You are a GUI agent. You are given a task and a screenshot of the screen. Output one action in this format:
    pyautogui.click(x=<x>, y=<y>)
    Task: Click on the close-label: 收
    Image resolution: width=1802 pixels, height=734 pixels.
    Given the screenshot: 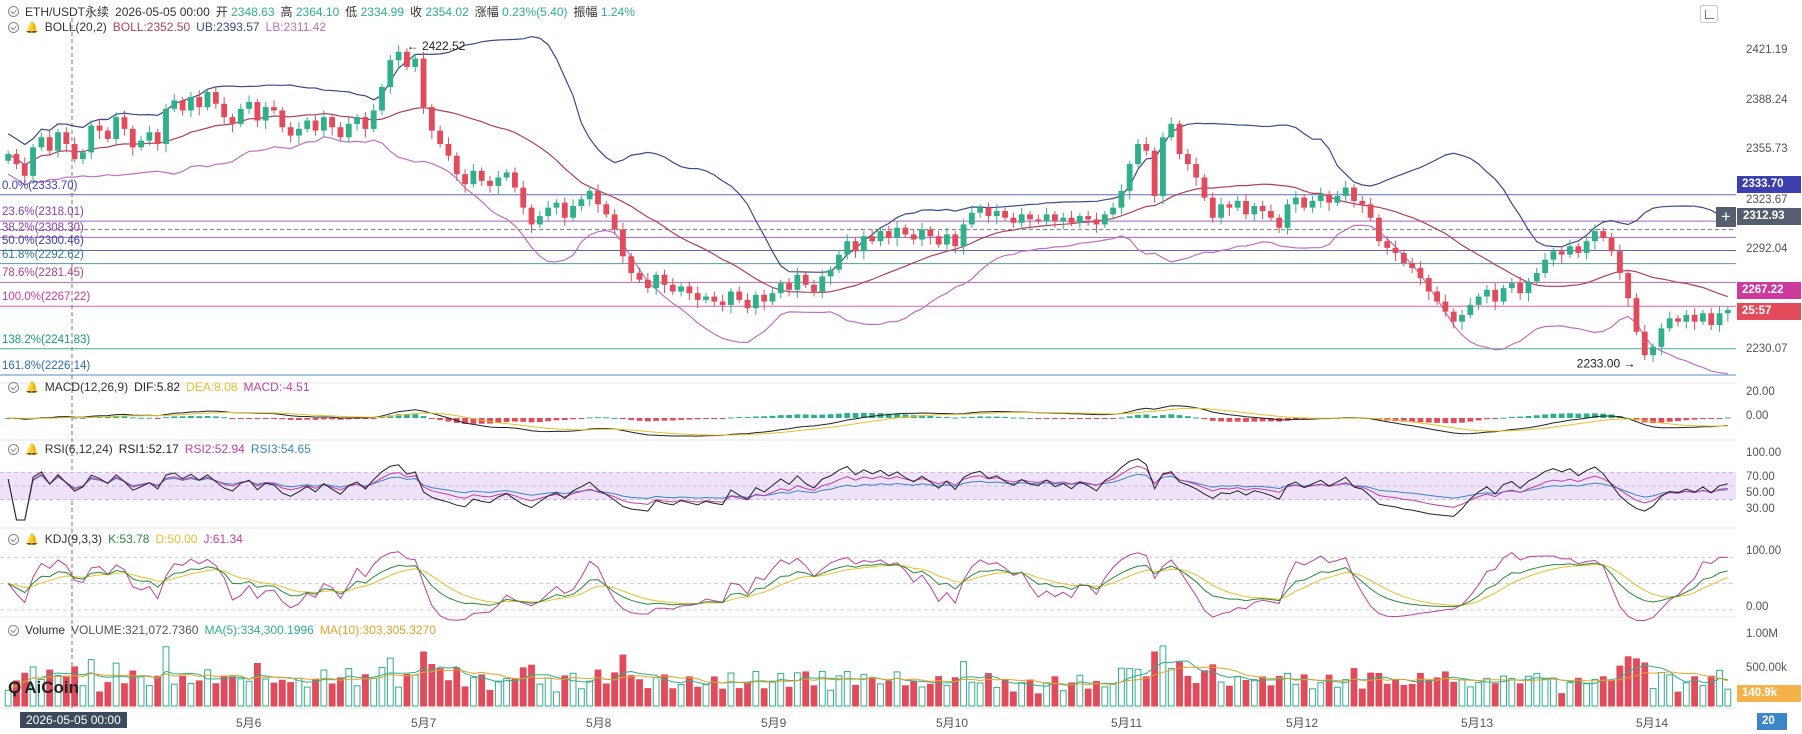 What is the action you would take?
    pyautogui.click(x=416, y=12)
    